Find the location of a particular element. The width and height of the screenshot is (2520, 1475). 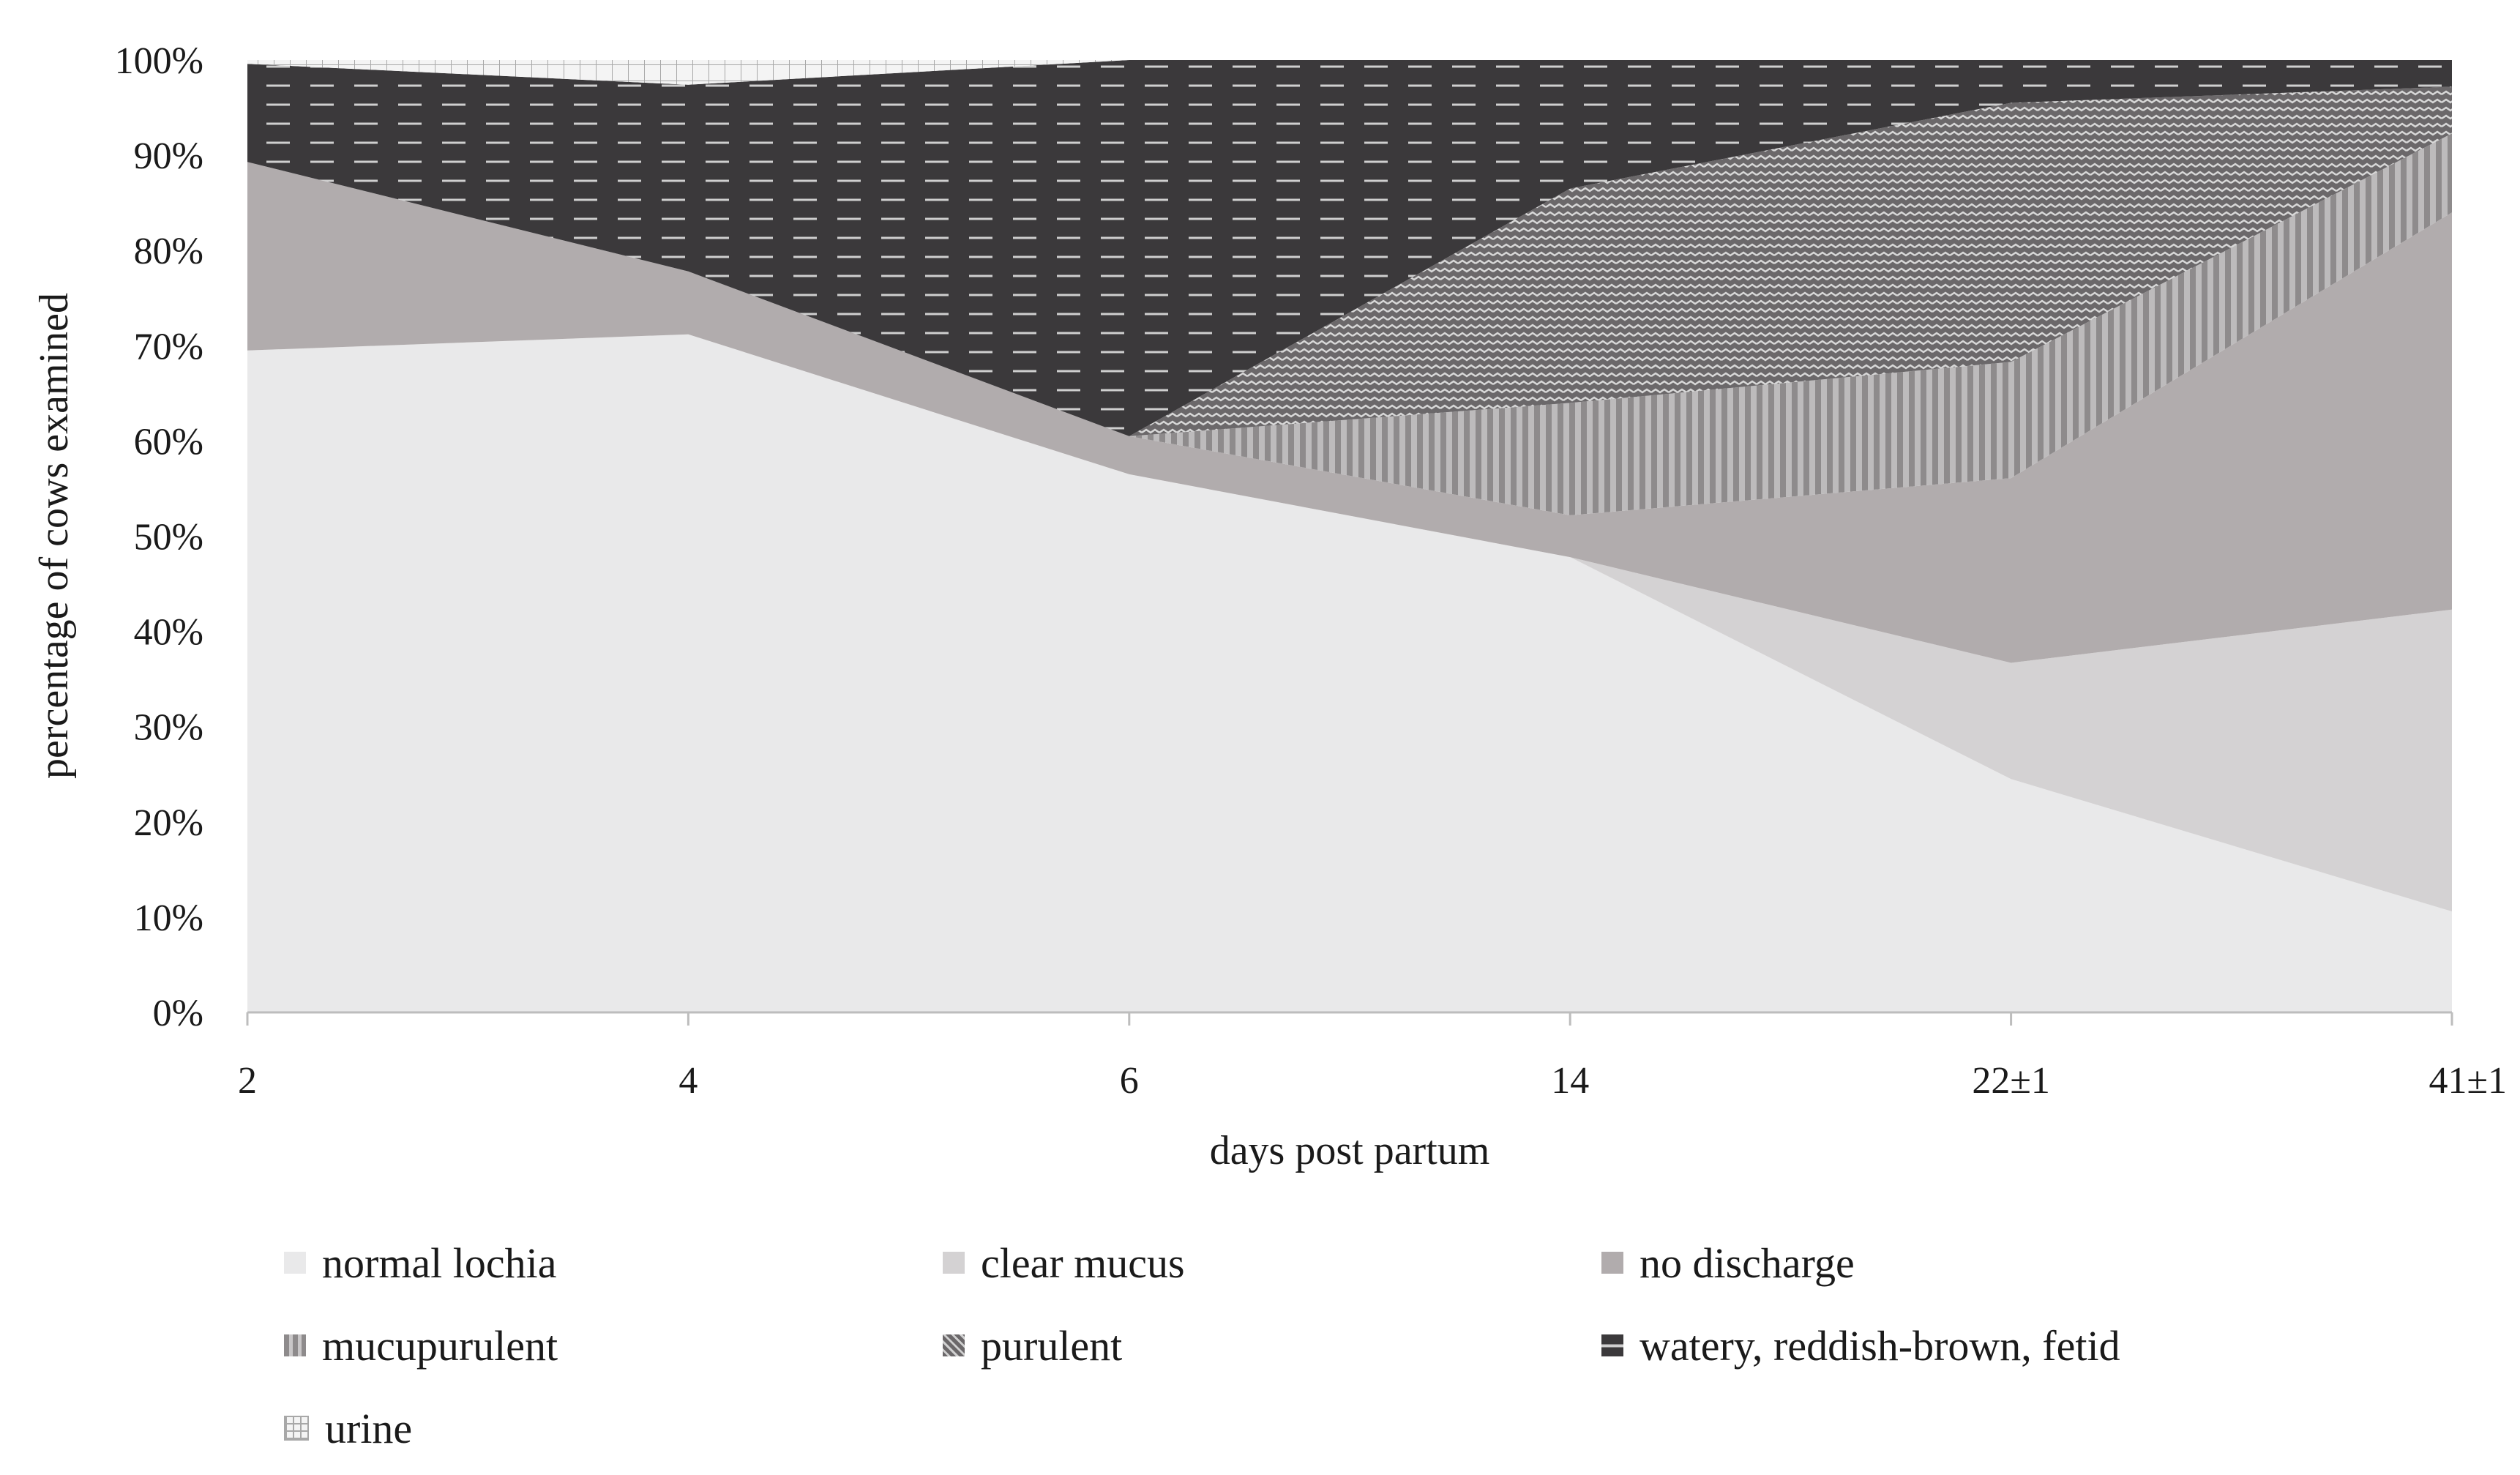

legend-item-normal-lochia: normal lochia is located at coordinates (420, 1262).